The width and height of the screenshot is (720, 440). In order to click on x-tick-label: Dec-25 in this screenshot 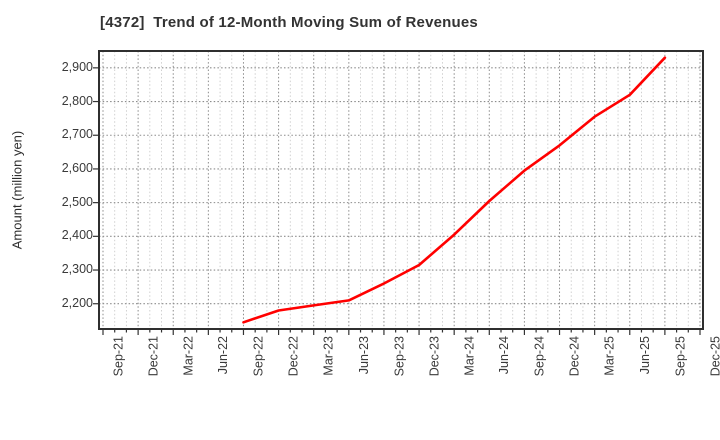, I will do `click(714, 356)`.